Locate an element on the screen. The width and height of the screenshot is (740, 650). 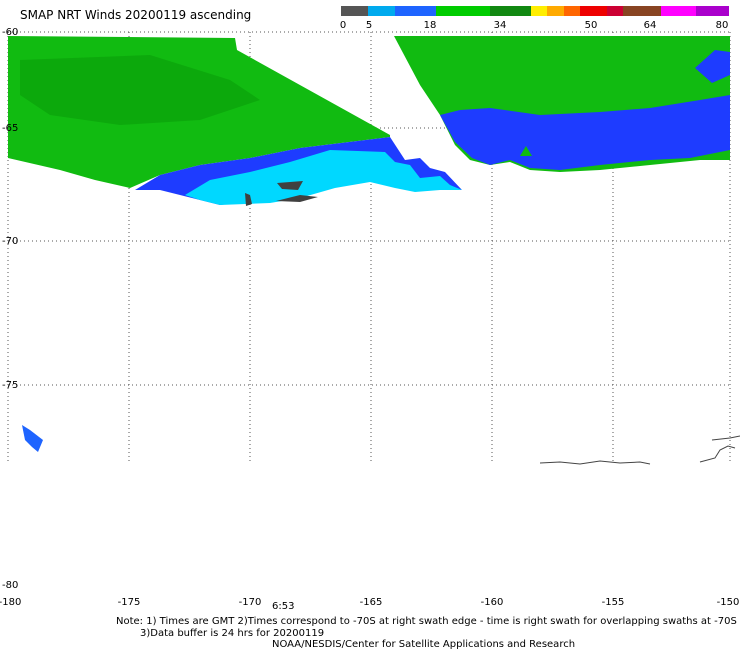
colorbar-labels: 0 5 18 34 50 64 80 is located at coordinates (370, 27).